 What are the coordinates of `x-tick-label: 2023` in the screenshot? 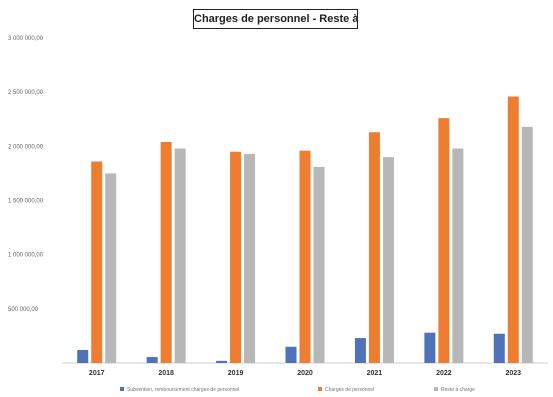 It's located at (513, 373).